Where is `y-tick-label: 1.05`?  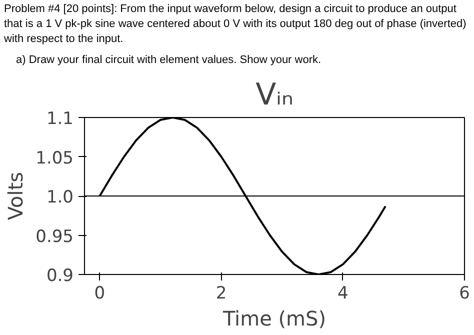 y-tick-label: 1.05 is located at coordinates (55, 158).